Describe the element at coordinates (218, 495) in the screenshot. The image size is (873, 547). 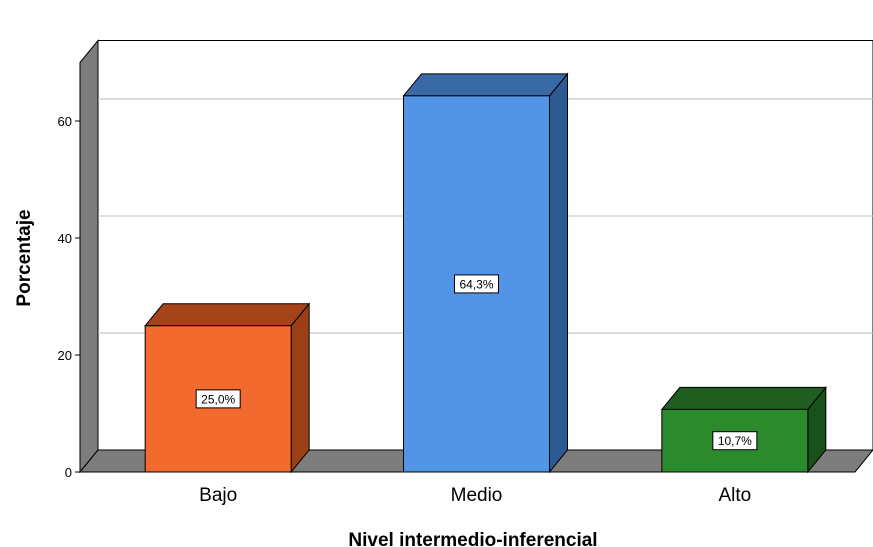
I see `x-tick-label: Bajo` at that location.